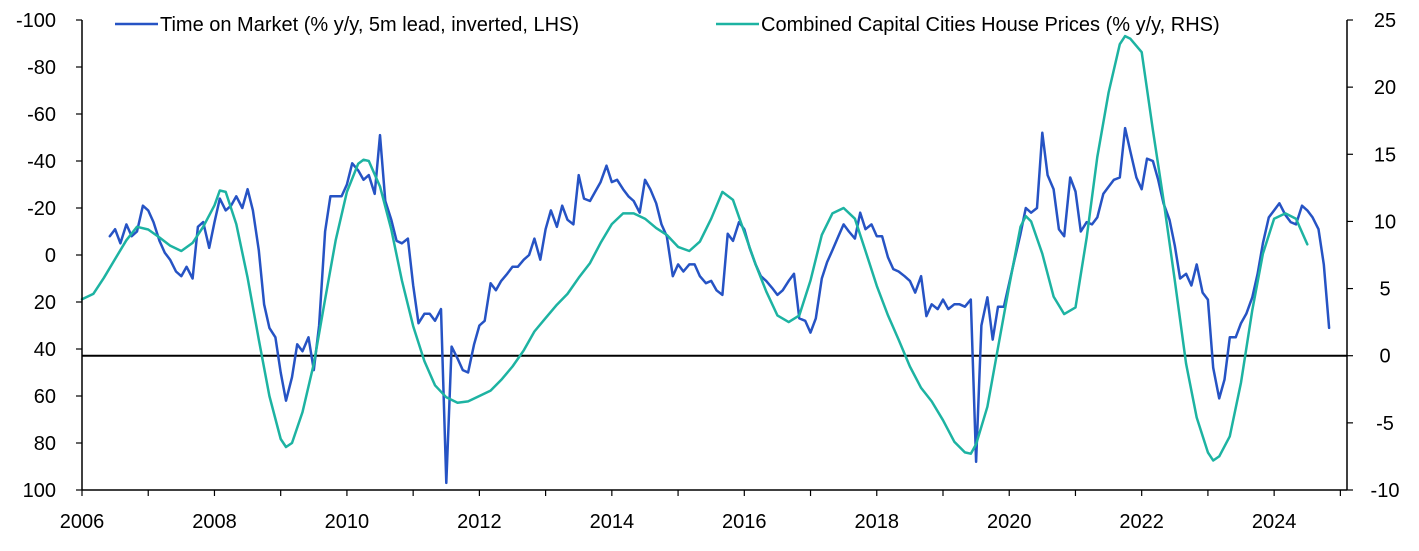 The height and width of the screenshot is (551, 1419). I want to click on x-tick-label: 2024, so click(1274, 522).